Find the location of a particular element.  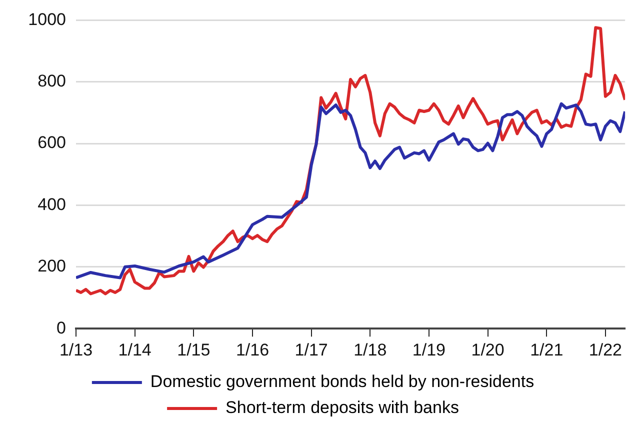

x-tick-label: 1/18 is located at coordinates (370, 350).